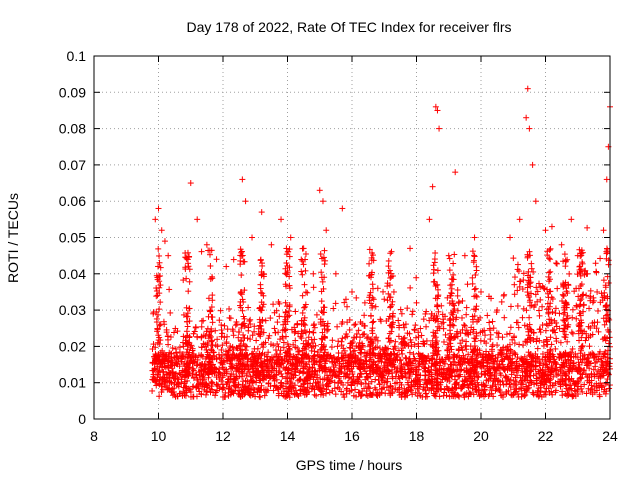 Image resolution: width=640 pixels, height=480 pixels. Describe the element at coordinates (77, 56) in the screenshot. I see `y-tick-label: 0.1` at that location.